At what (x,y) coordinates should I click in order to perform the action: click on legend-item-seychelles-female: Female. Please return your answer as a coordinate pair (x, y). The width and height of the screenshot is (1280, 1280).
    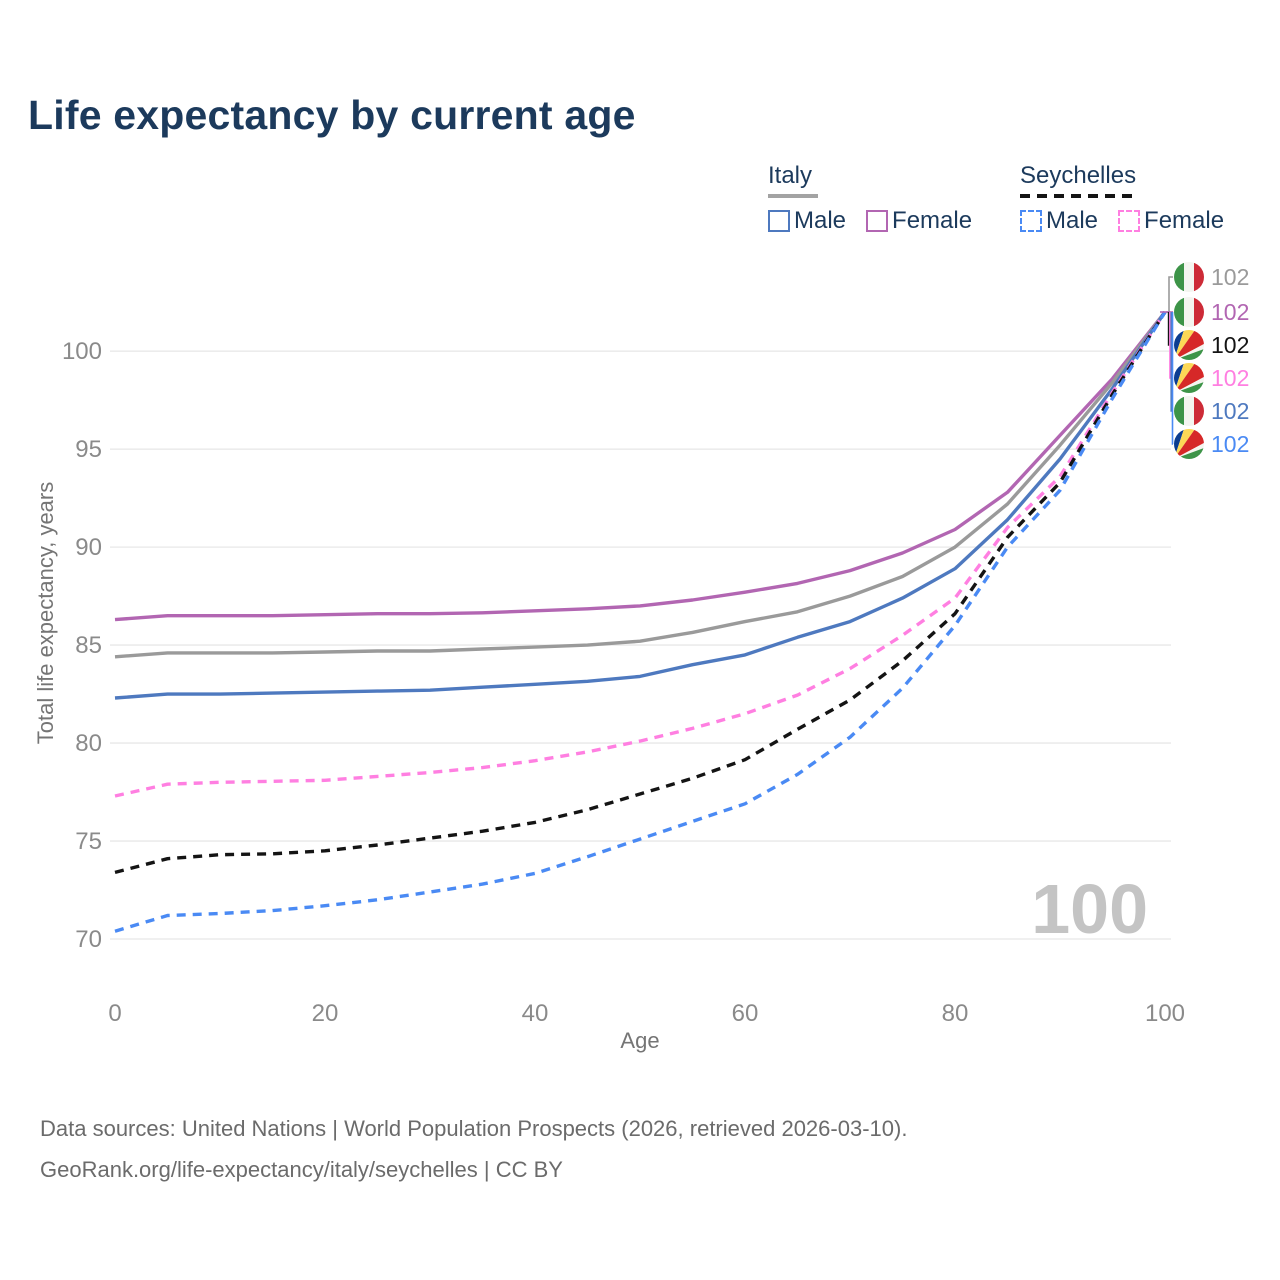
    Looking at the image, I should click on (1171, 221).